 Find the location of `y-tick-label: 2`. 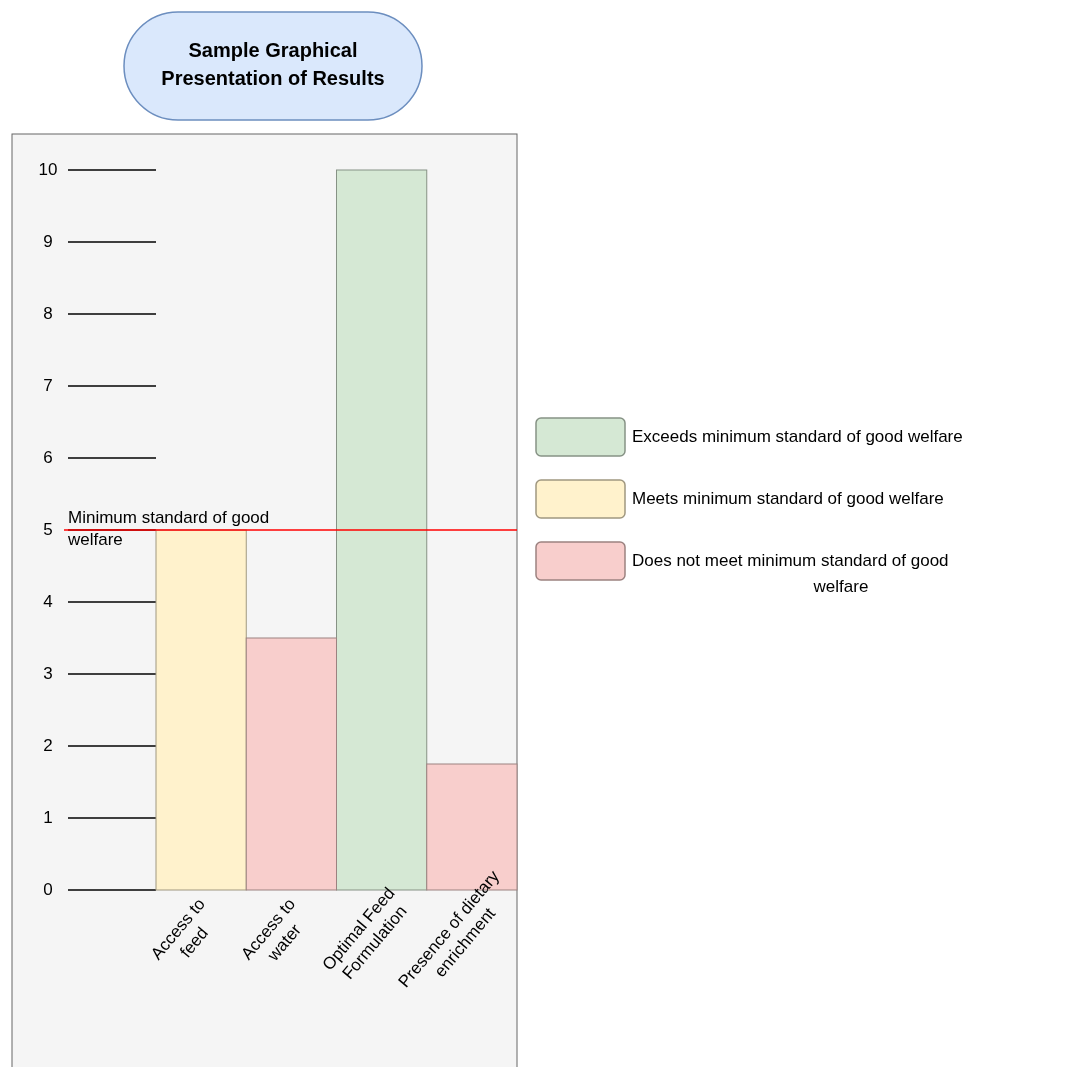

y-tick-label: 2 is located at coordinates (48, 746).